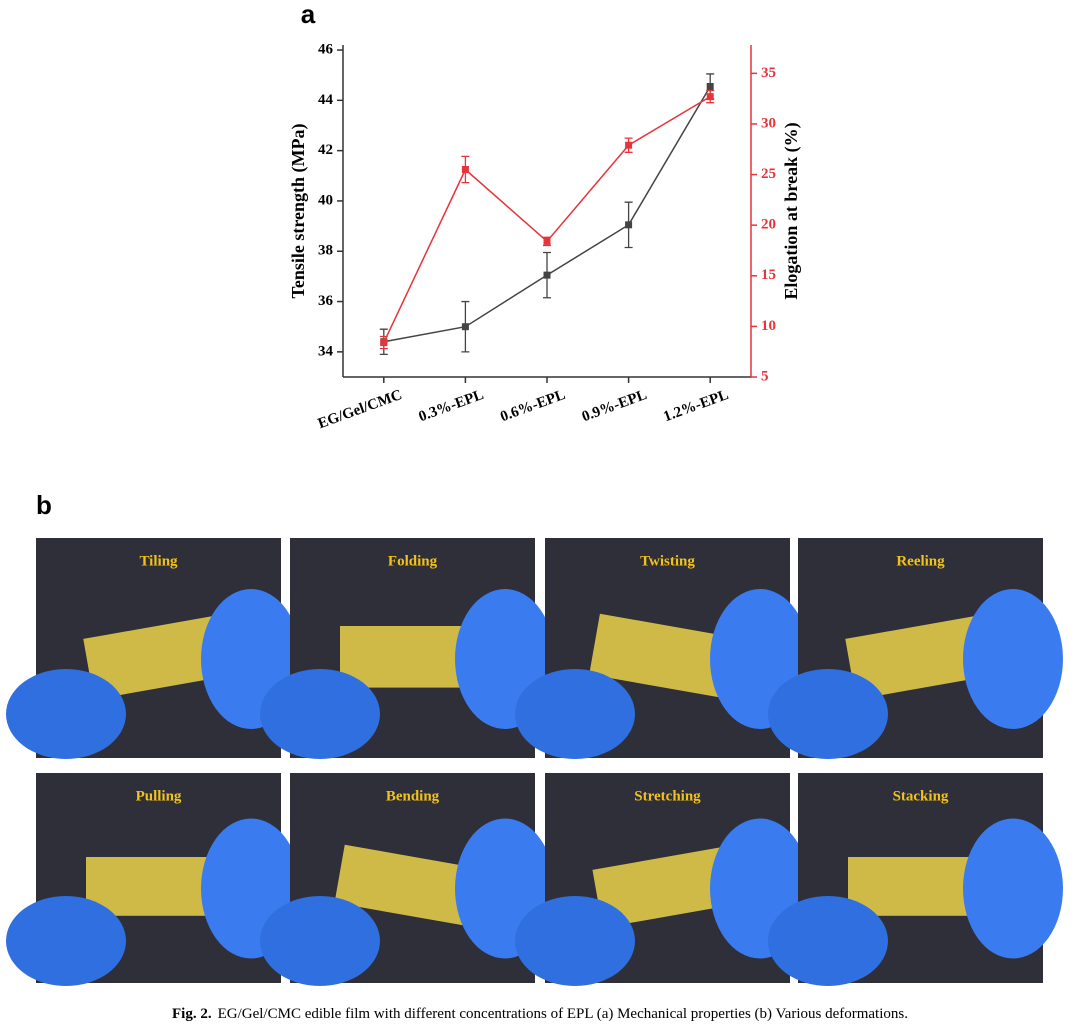 This screenshot has height=1036, width=1080. What do you see at coordinates (192, 1014) in the screenshot?
I see `caption-label: Fig. 2.` at bounding box center [192, 1014].